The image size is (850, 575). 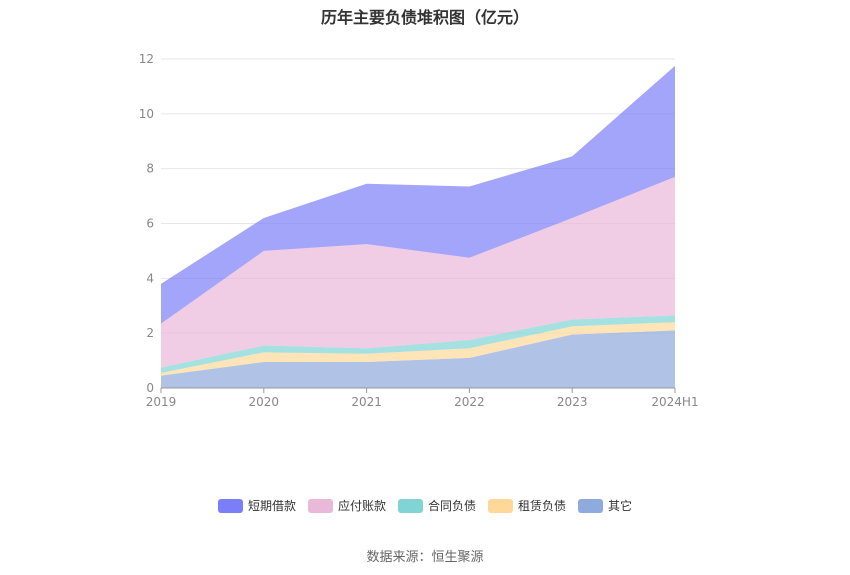 What do you see at coordinates (150, 388) in the screenshot?
I see `y-tick-label: 0` at bounding box center [150, 388].